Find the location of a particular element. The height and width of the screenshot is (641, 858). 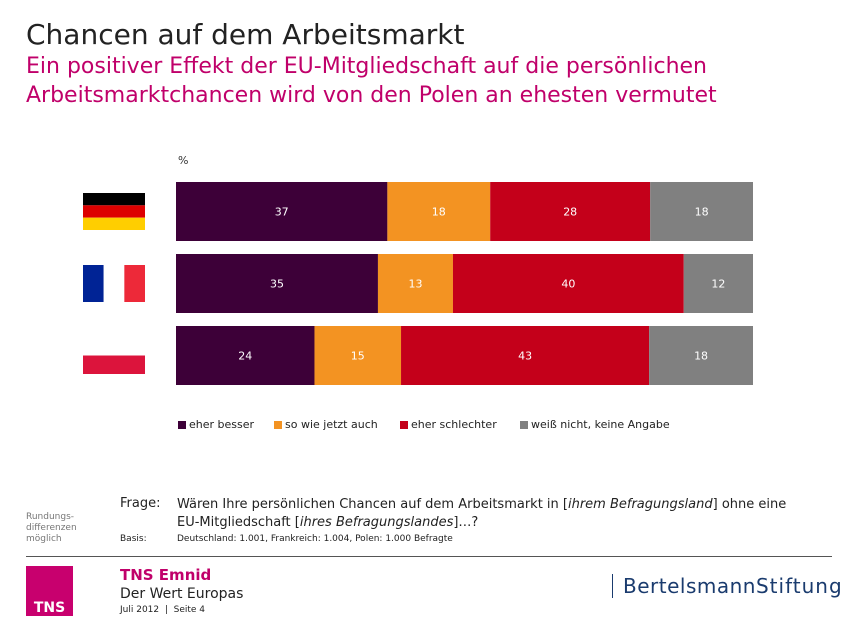

divider is located at coordinates (429, 556).